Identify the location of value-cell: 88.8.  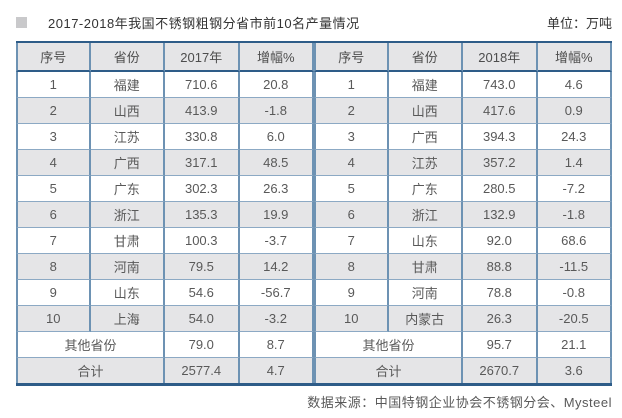
(500, 267).